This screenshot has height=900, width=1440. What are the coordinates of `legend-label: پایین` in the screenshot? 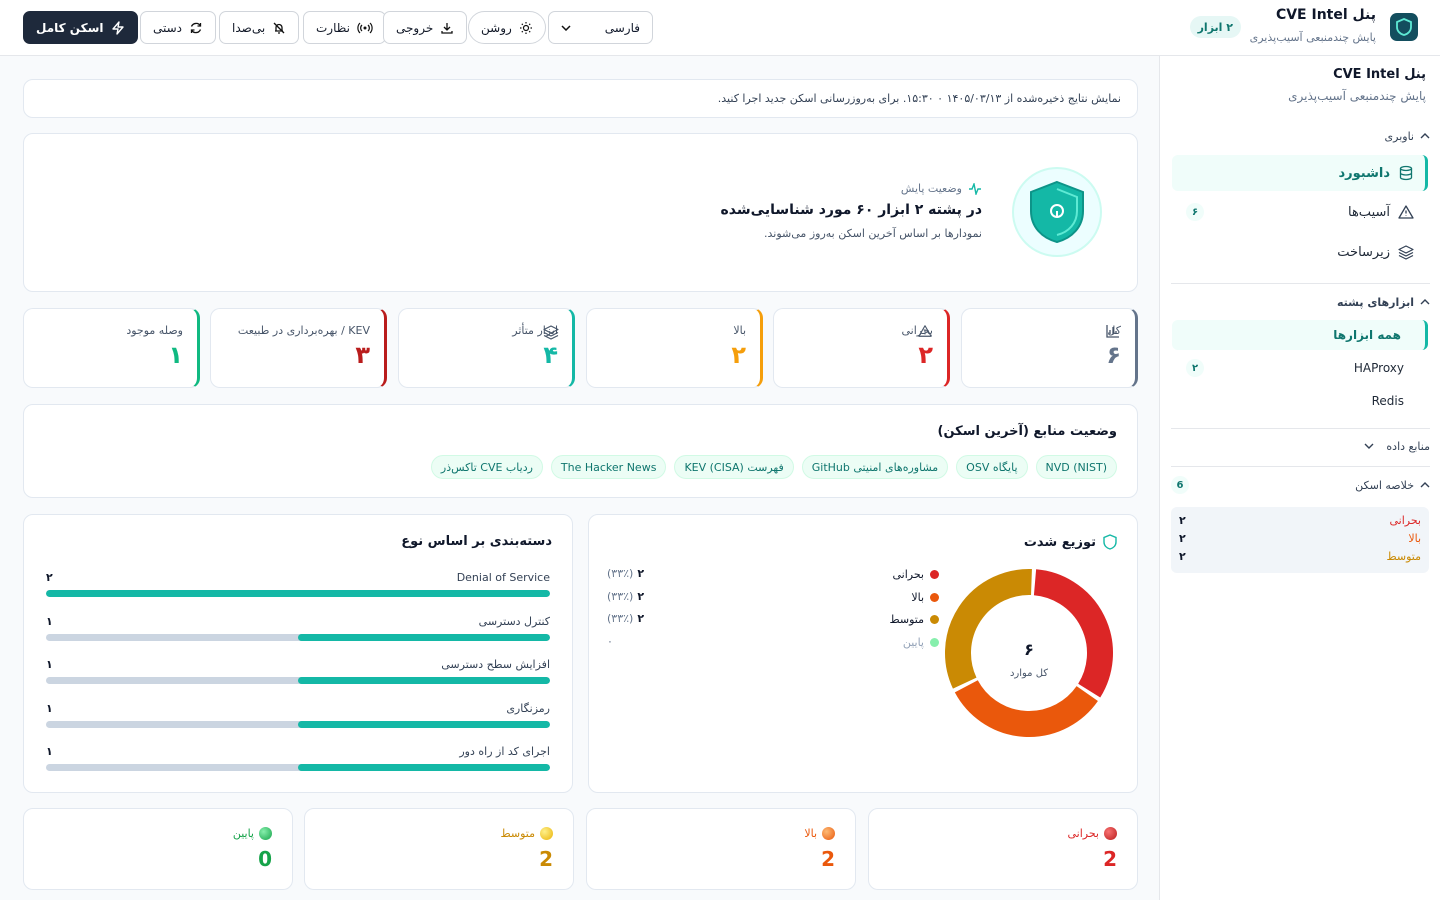 It's located at (913, 642).